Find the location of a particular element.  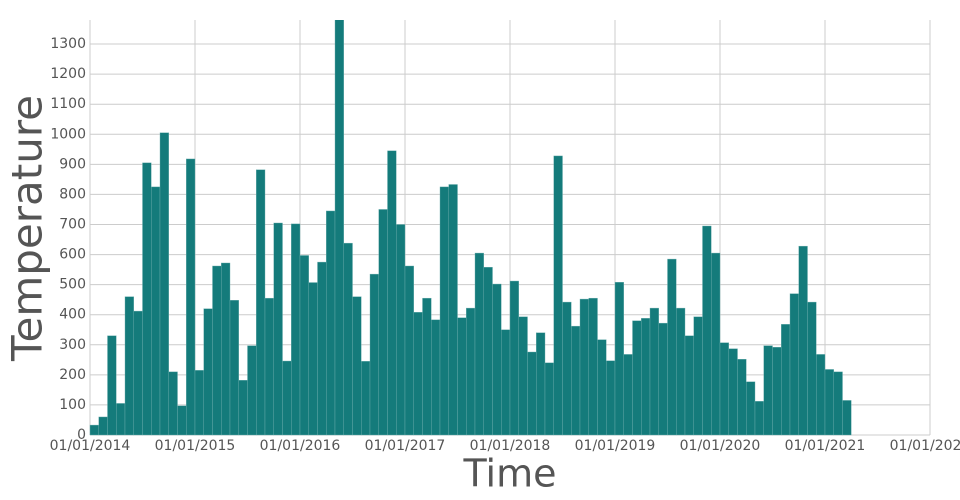

x-tick-label: 01/01/2016 is located at coordinates (300, 446).